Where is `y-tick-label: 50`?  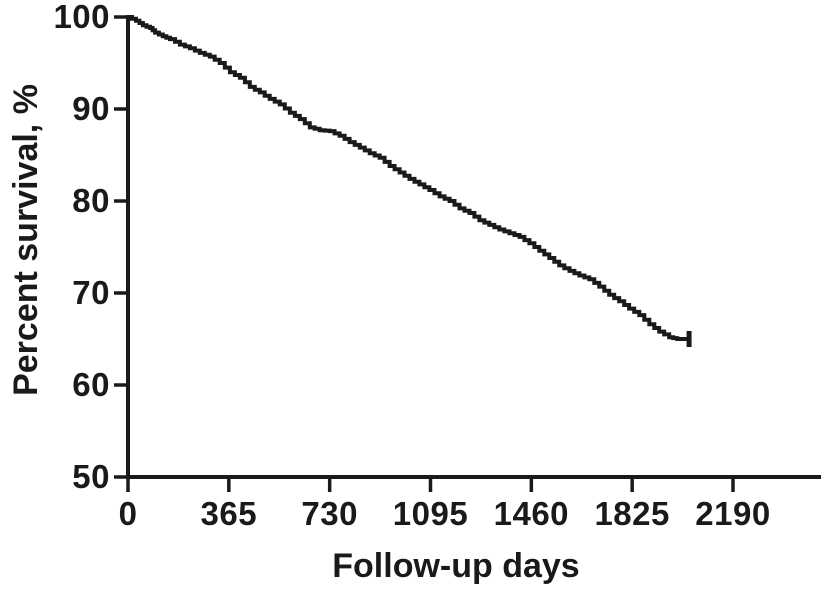
y-tick-label: 50 is located at coordinates (91, 476).